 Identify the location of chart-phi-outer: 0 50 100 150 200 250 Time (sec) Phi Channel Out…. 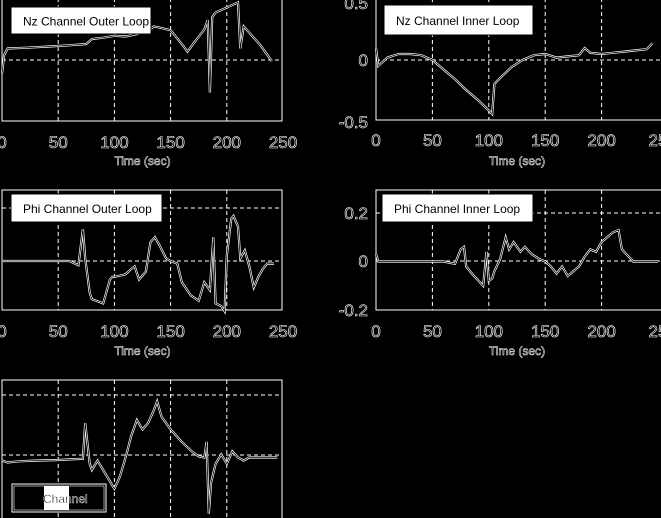
(148, 273).